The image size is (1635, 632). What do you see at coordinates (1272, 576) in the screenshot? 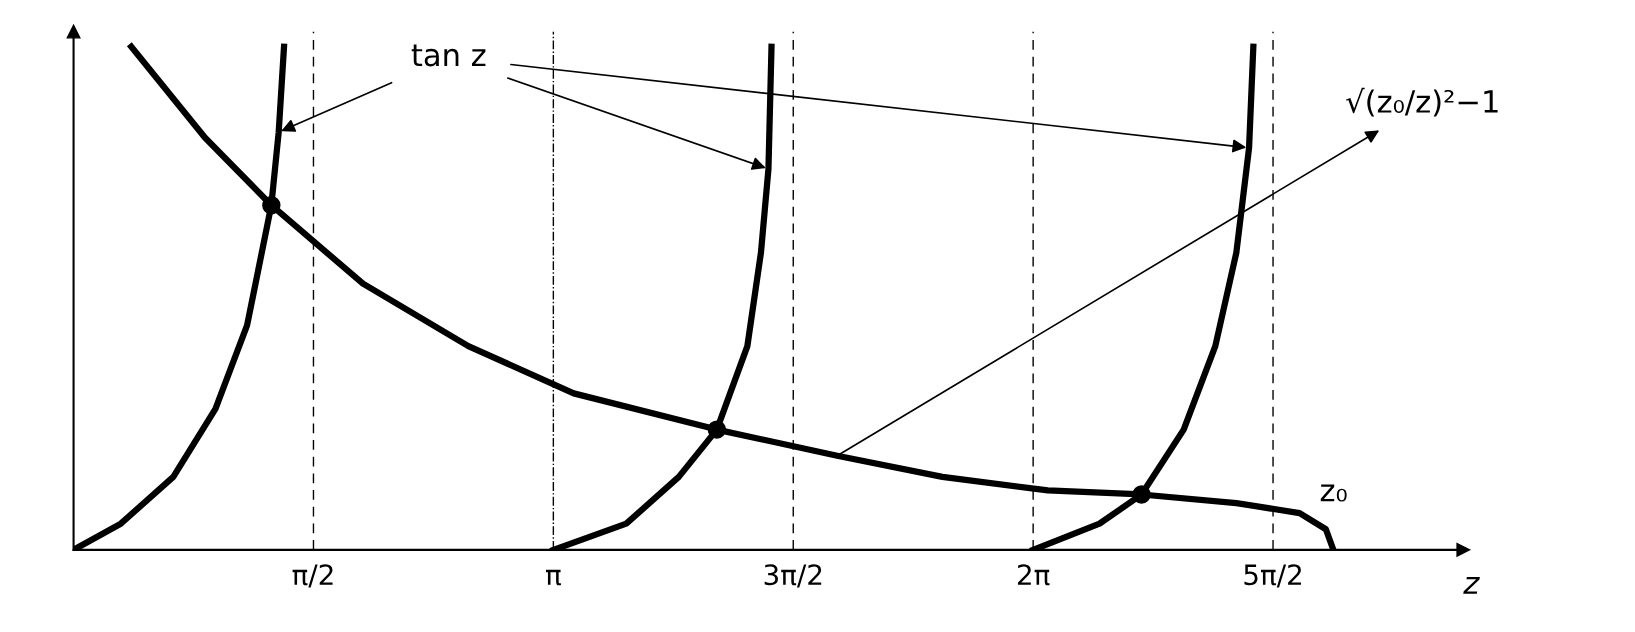
I see `x-tick-label: 5π/2` at bounding box center [1272, 576].